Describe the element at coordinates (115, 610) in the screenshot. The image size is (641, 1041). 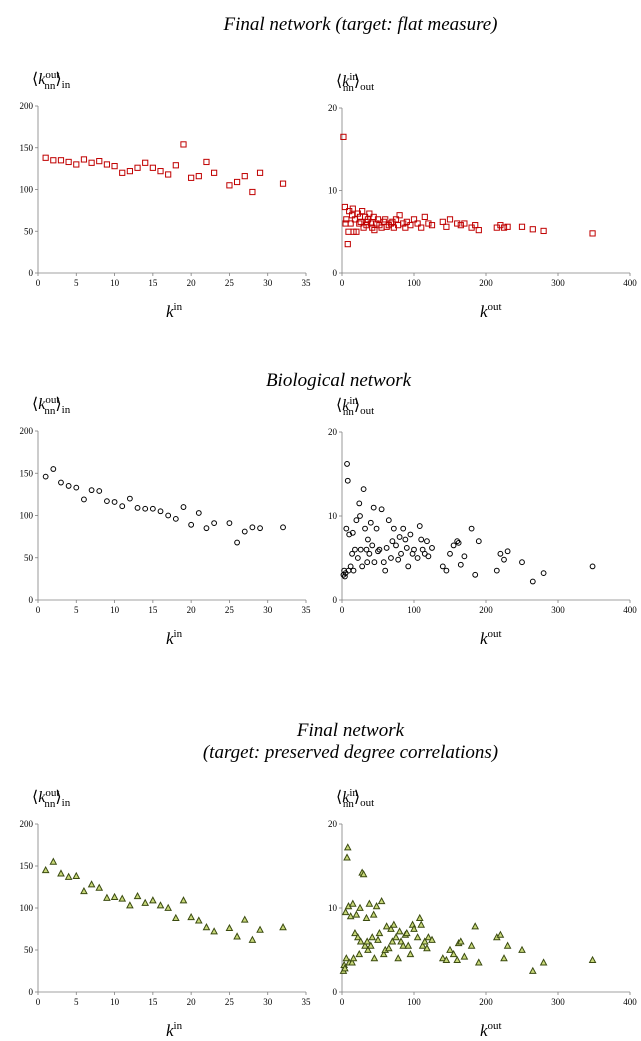
I see `x-tick-label: 10` at that location.